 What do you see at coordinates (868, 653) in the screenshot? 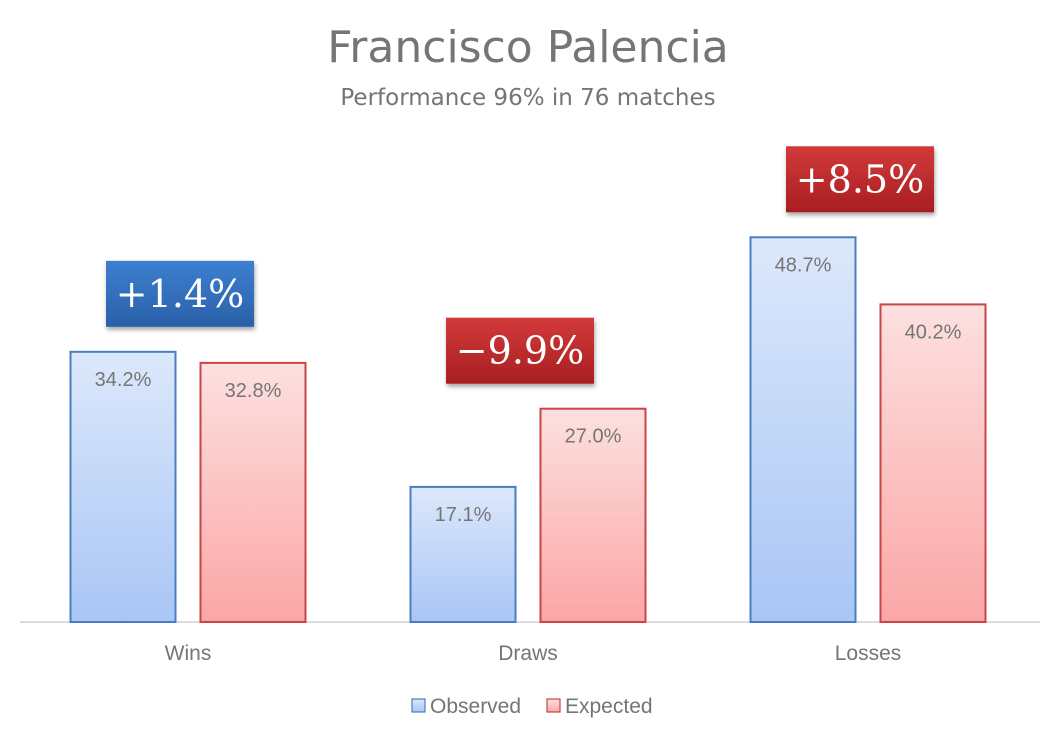
I see `x-tick-losses: Losses` at bounding box center [868, 653].